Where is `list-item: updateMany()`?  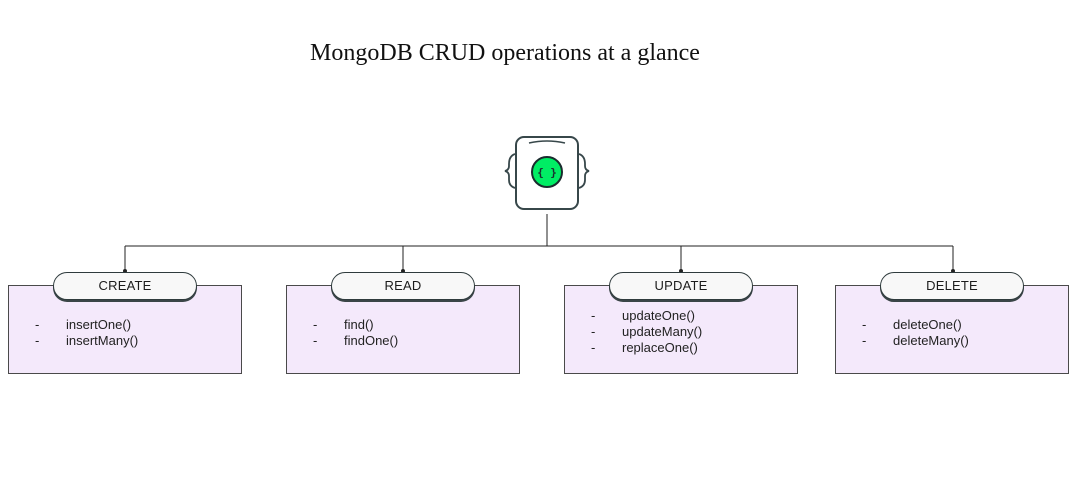 list-item: updateMany() is located at coordinates (646, 332).